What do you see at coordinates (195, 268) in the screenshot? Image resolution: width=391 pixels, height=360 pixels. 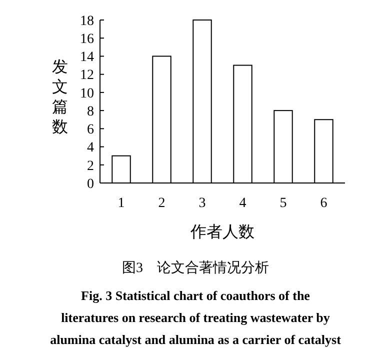 I see `text: 图3 论文合著情况分析` at bounding box center [195, 268].